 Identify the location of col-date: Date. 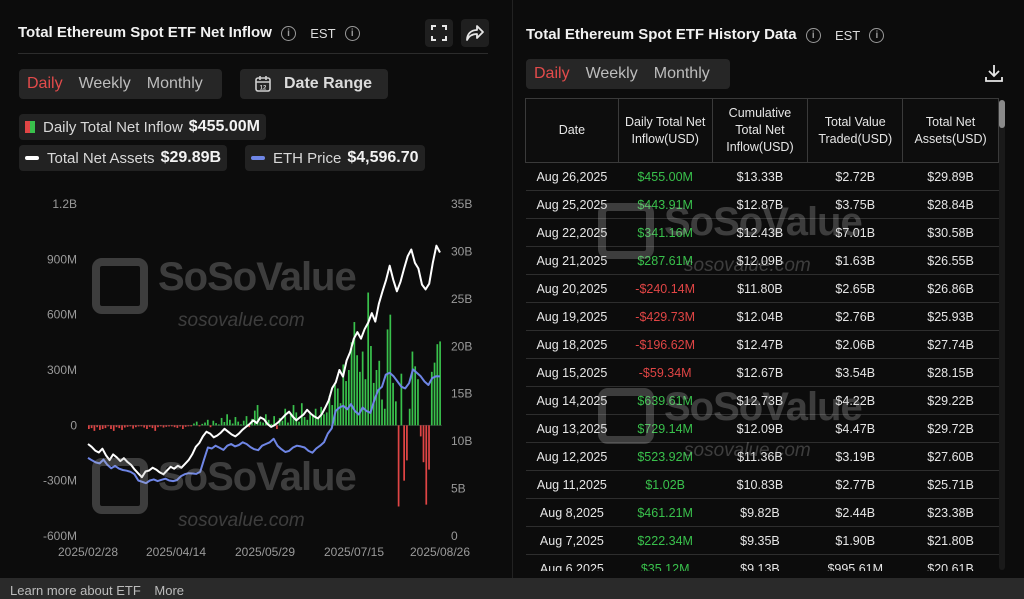
(572, 130).